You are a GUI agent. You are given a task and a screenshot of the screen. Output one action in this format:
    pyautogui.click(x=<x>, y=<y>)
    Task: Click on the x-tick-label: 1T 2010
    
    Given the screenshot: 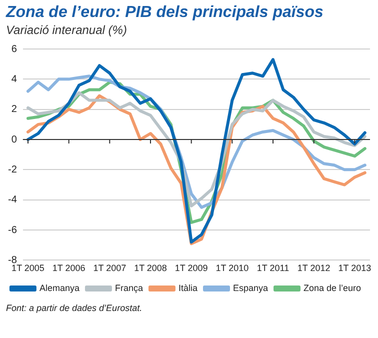 What is the action you would take?
    pyautogui.click(x=232, y=268)
    